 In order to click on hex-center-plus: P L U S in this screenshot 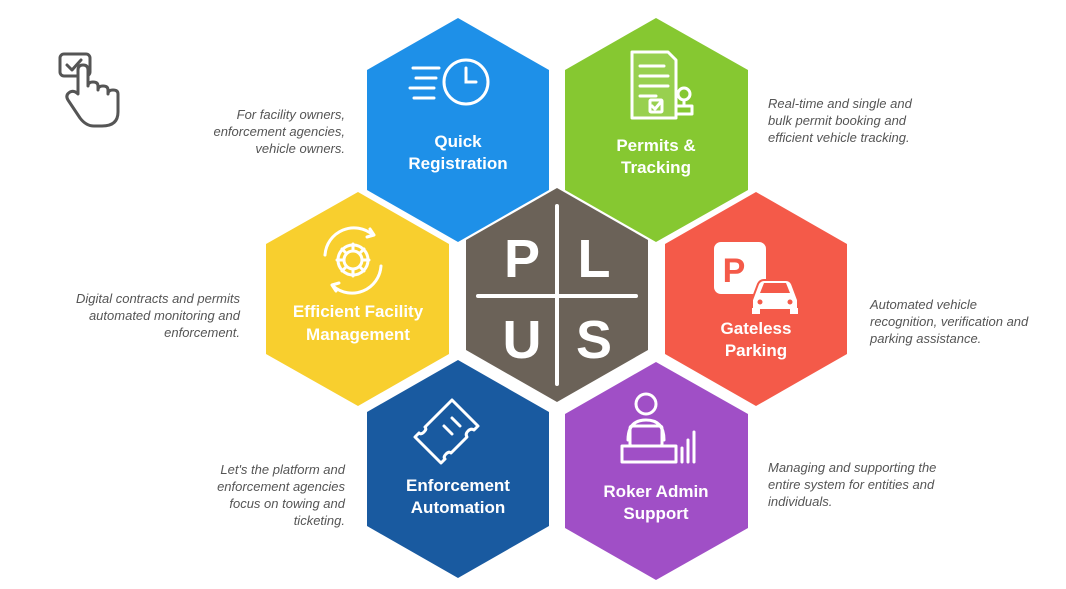, I will do `click(557, 295)`.